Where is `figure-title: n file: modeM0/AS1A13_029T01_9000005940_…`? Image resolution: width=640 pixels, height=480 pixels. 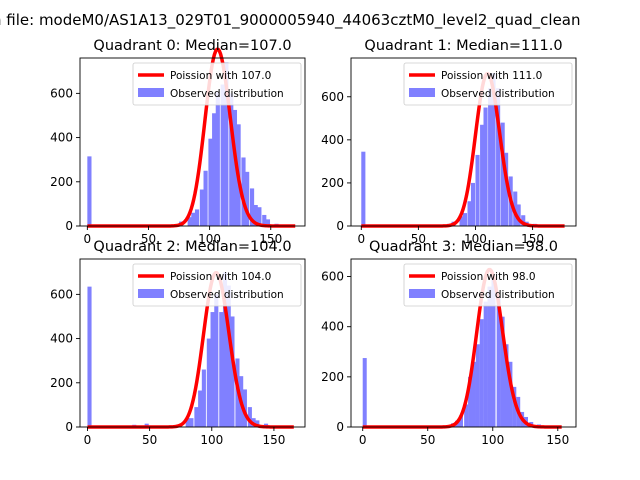
figure-title: n file: modeM0/AS1A13_029T01_9000005940_… is located at coordinates (290, 20).